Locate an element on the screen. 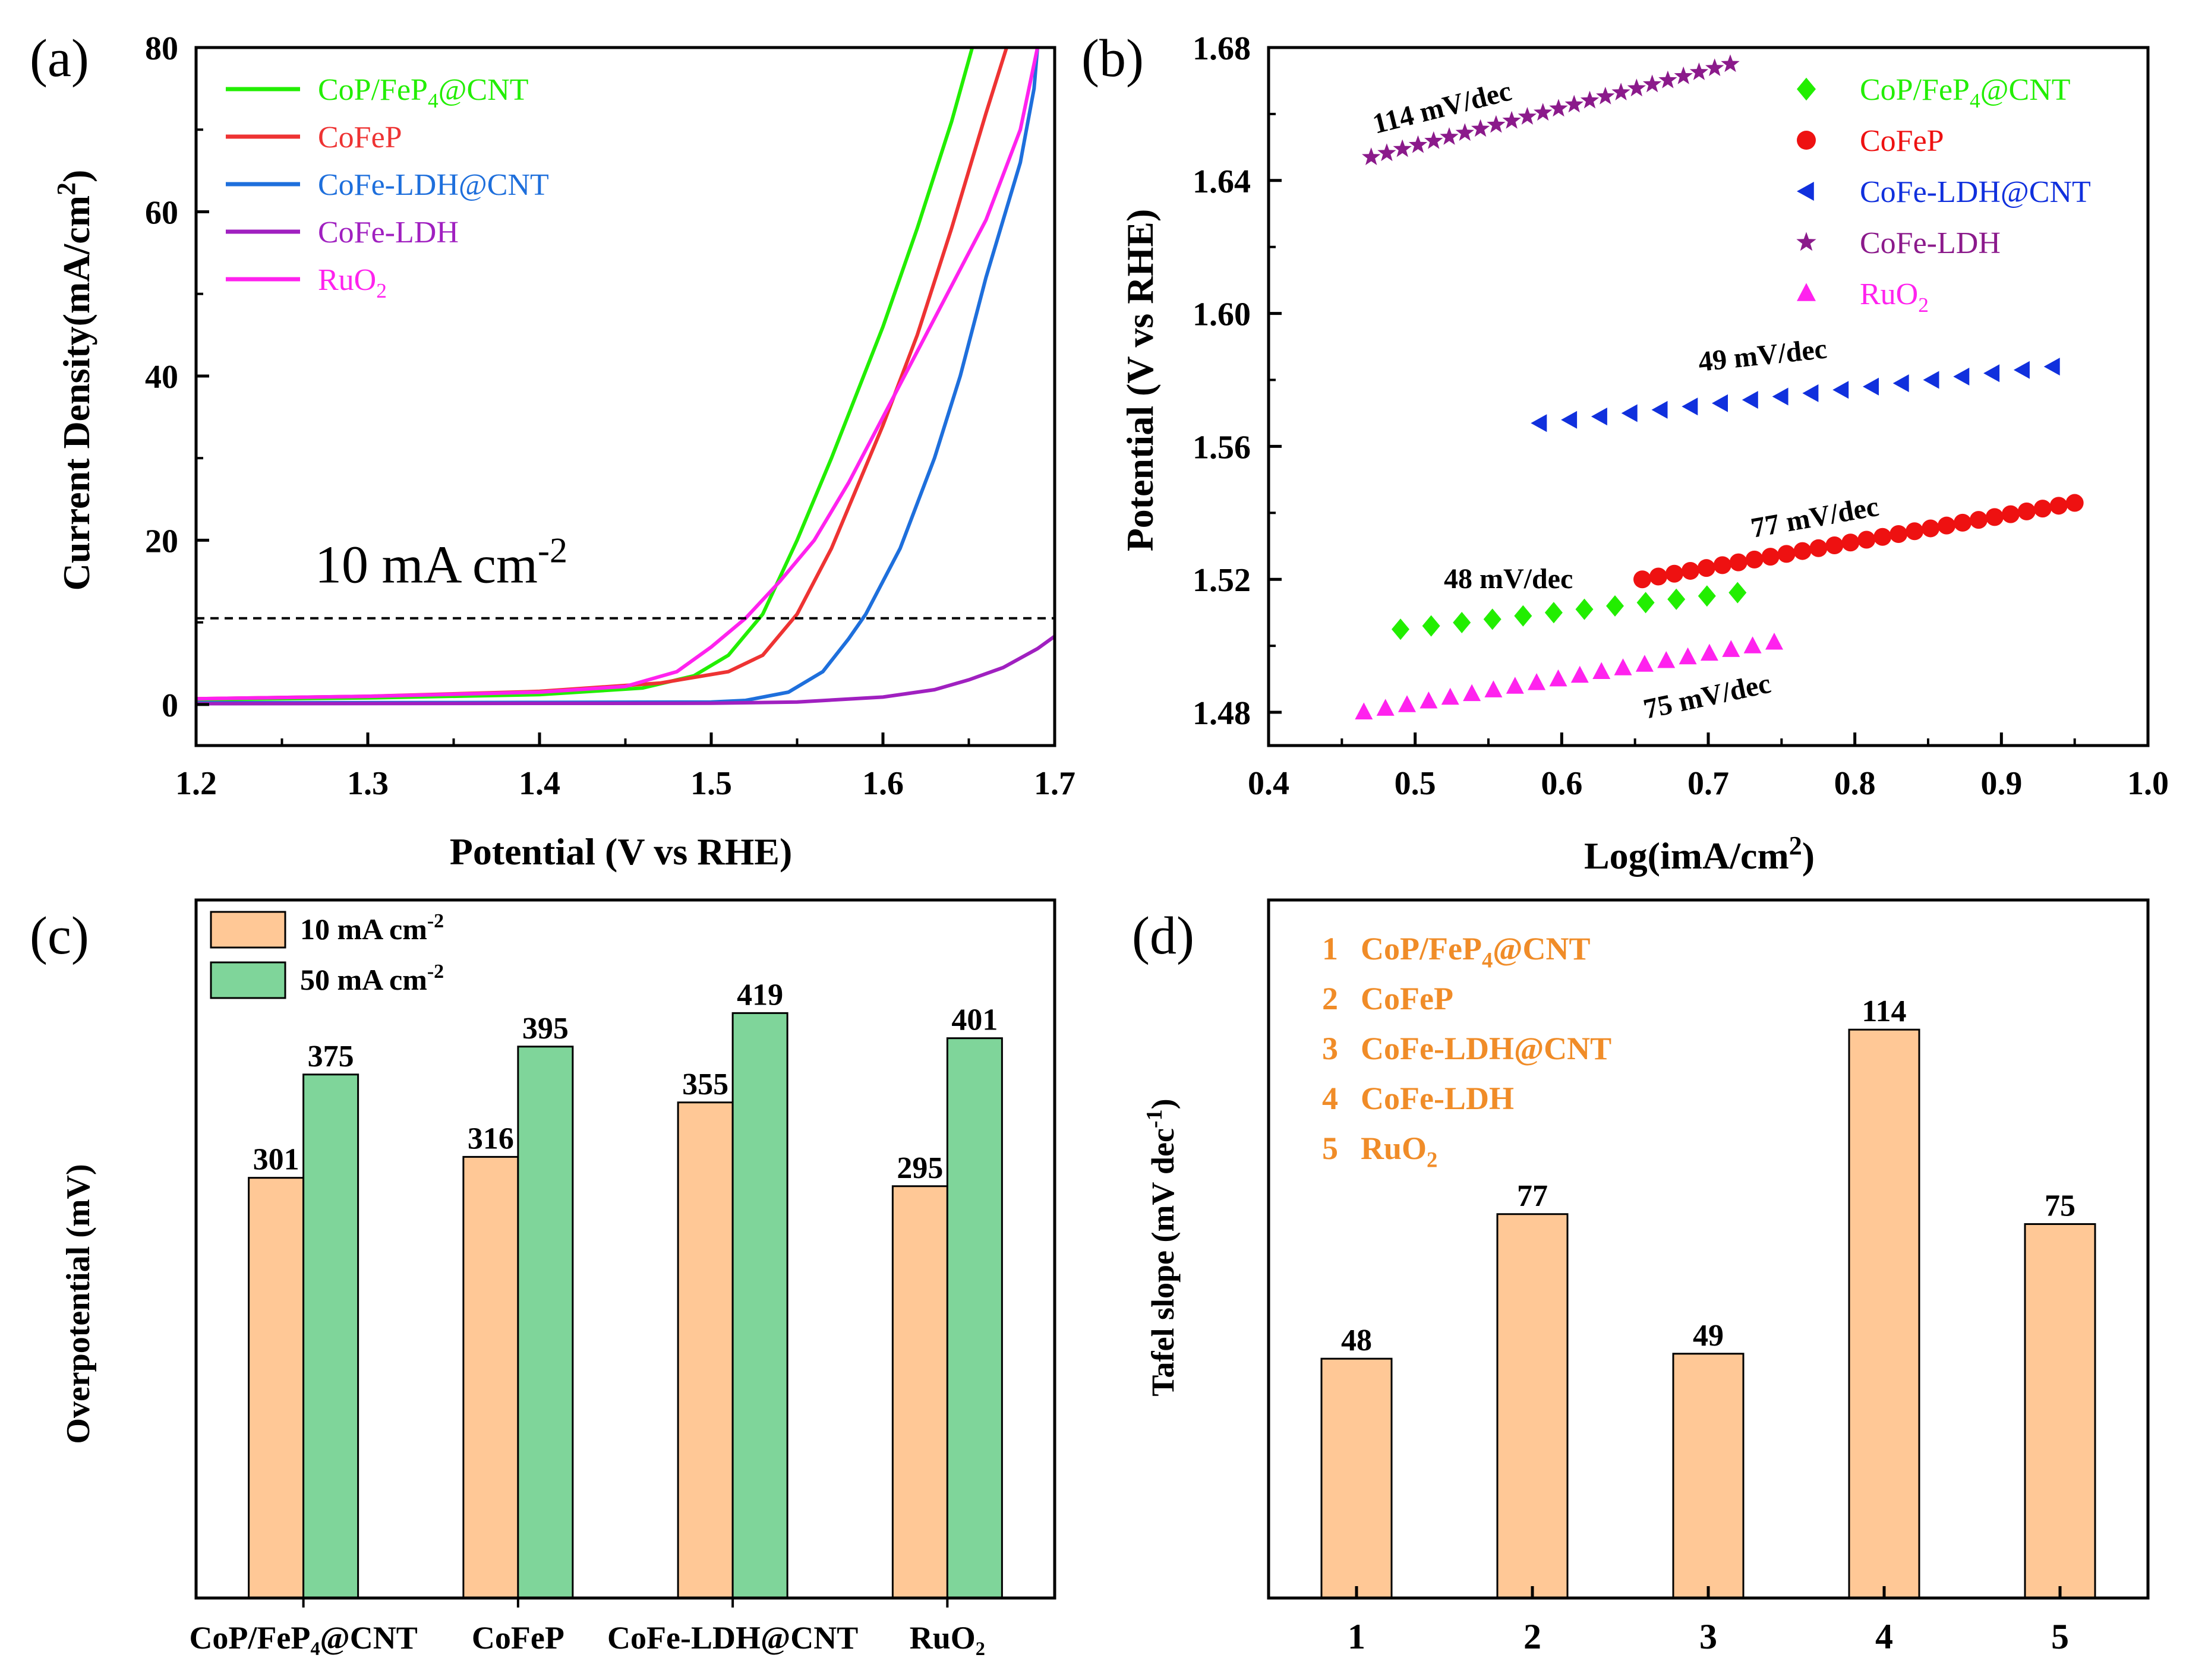  y-axis-label-b: Potential (V vs RHE) is located at coordinates (1140, 380).